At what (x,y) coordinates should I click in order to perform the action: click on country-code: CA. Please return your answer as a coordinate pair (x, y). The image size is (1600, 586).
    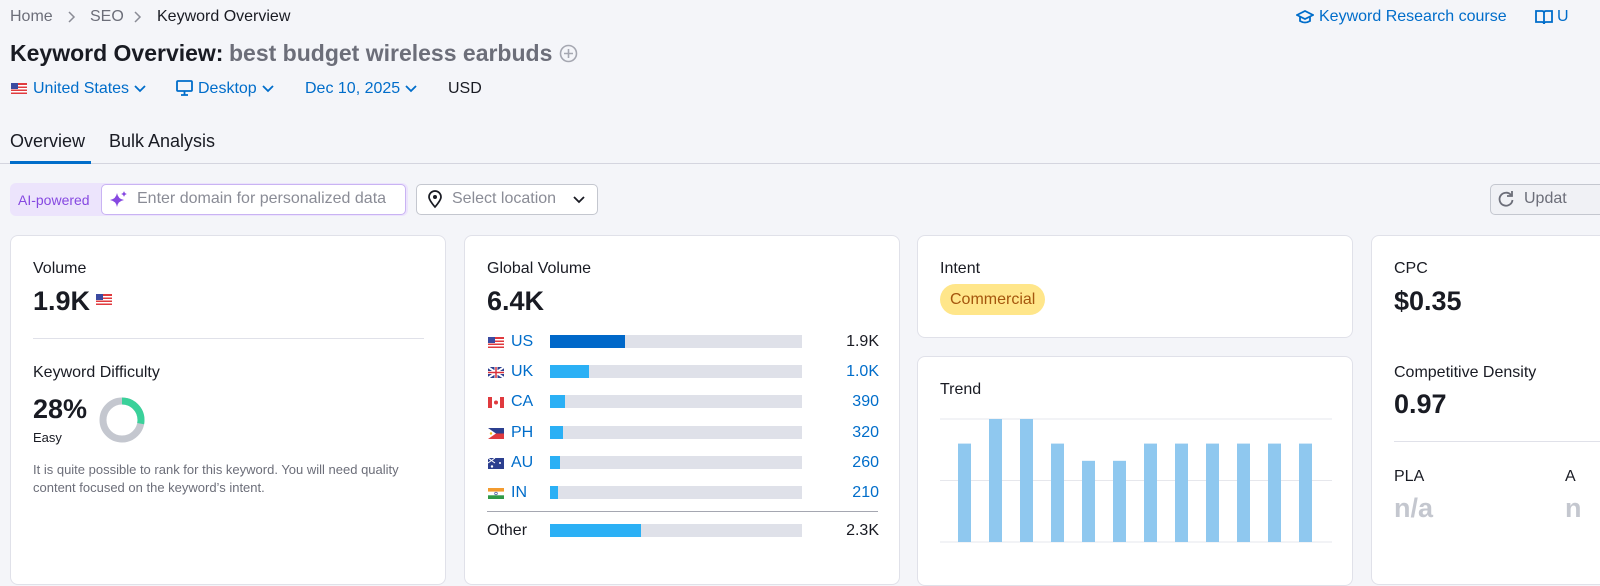
    Looking at the image, I should click on (522, 402).